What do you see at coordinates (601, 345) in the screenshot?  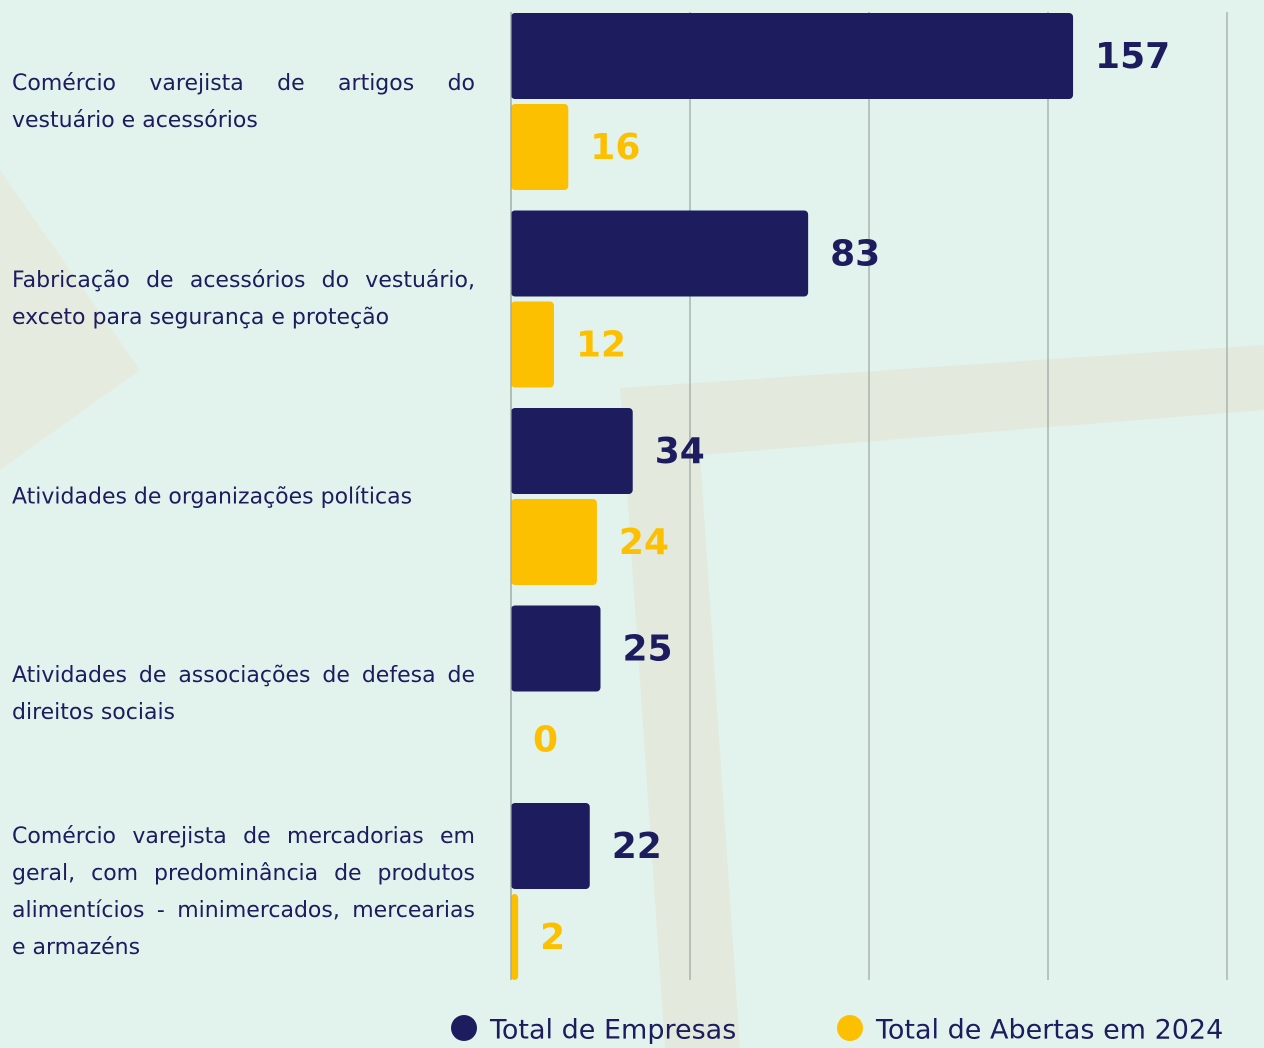 I see `value-label: 12` at bounding box center [601, 345].